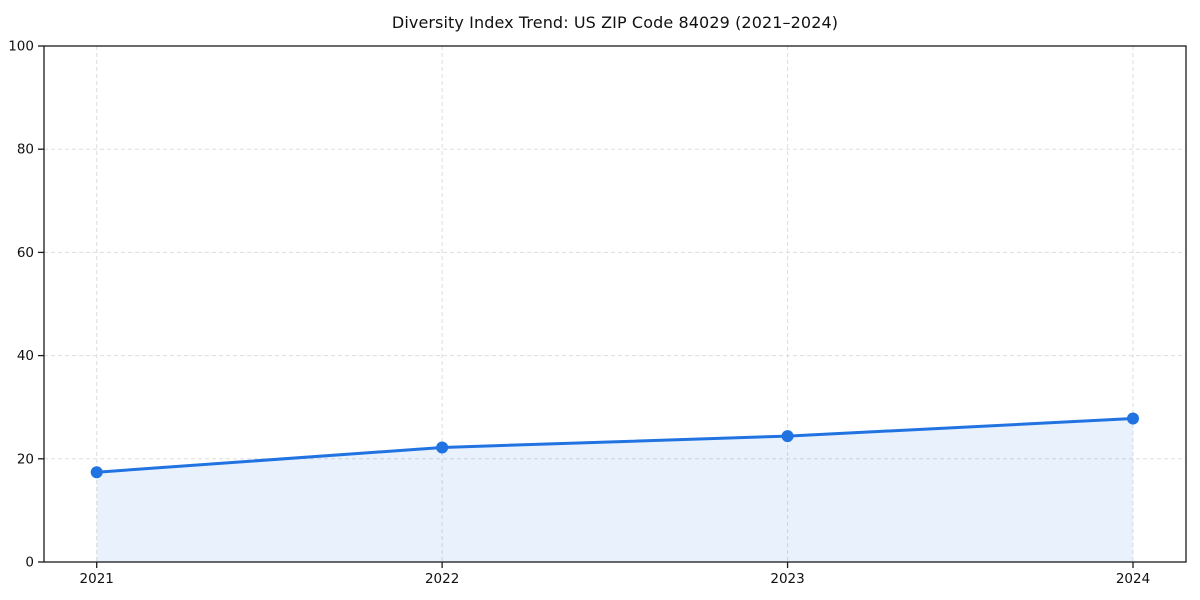 The width and height of the screenshot is (1200, 600). Describe the element at coordinates (25, 150) in the screenshot. I see `y-tick-label: 80` at that location.